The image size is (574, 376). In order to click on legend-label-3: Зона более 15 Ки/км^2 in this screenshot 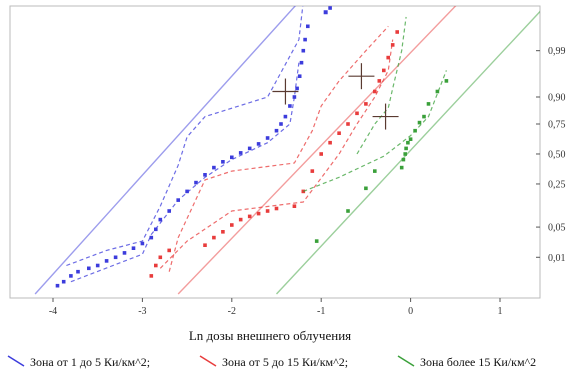, I will do `click(478, 362)`.